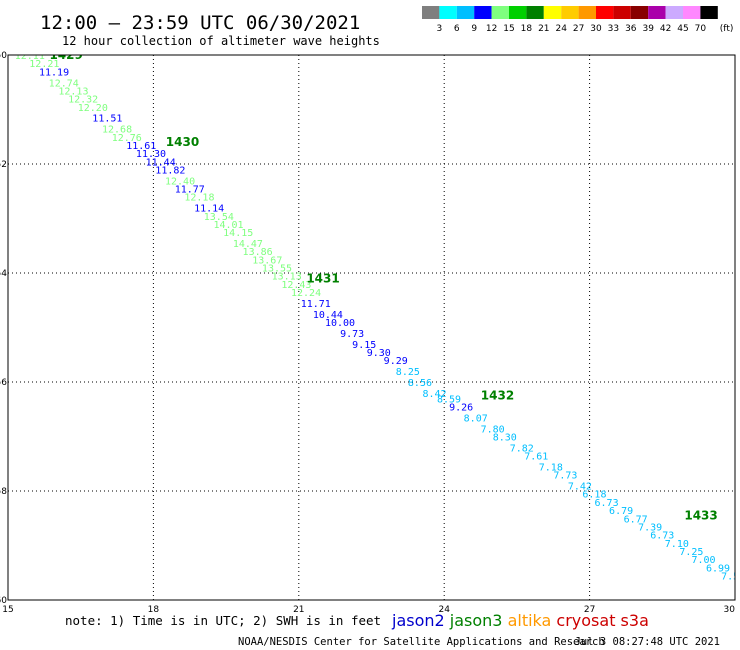 The height and width of the screenshot is (650, 740). Describe the element at coordinates (199, 198) in the screenshot. I see `wave-height-point: 12.18` at that location.